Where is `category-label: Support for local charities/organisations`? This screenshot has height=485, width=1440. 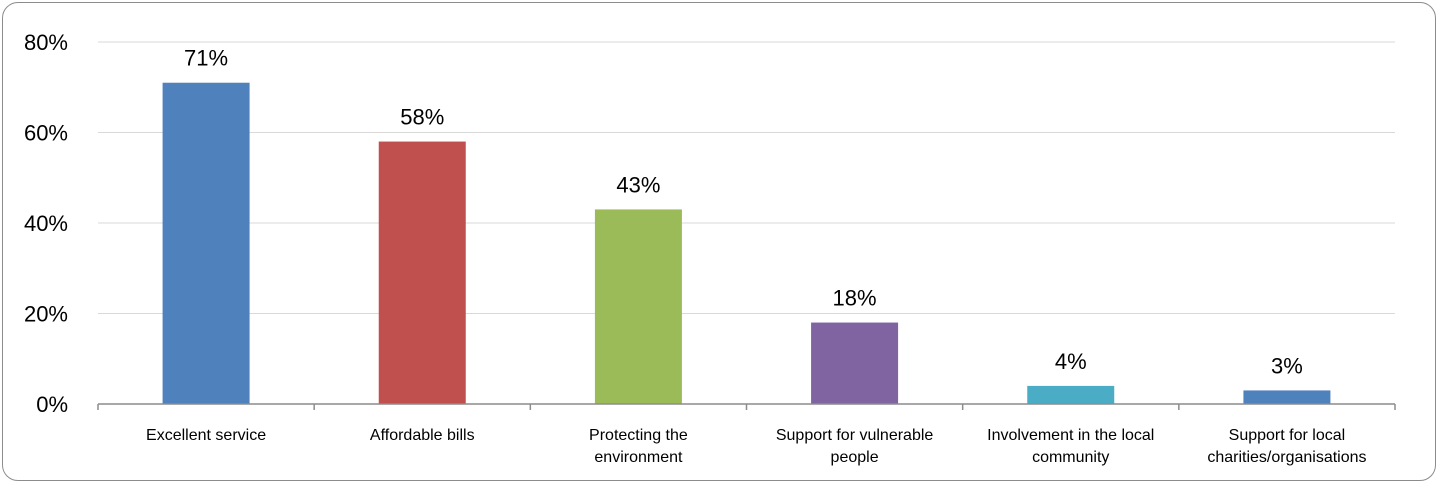 category-label: Support for local charities/organisations is located at coordinates (1286, 446).